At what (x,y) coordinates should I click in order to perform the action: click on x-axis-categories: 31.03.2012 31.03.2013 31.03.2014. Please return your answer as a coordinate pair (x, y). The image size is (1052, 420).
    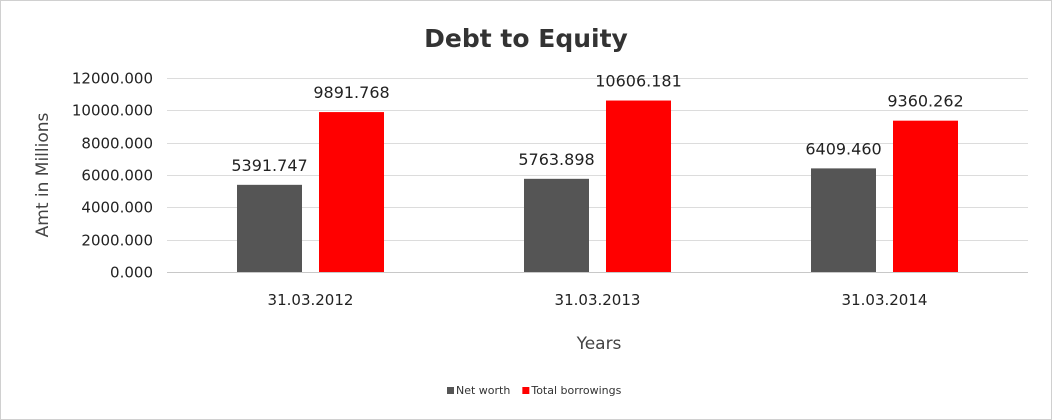
    Looking at the image, I should click on (598, 300).